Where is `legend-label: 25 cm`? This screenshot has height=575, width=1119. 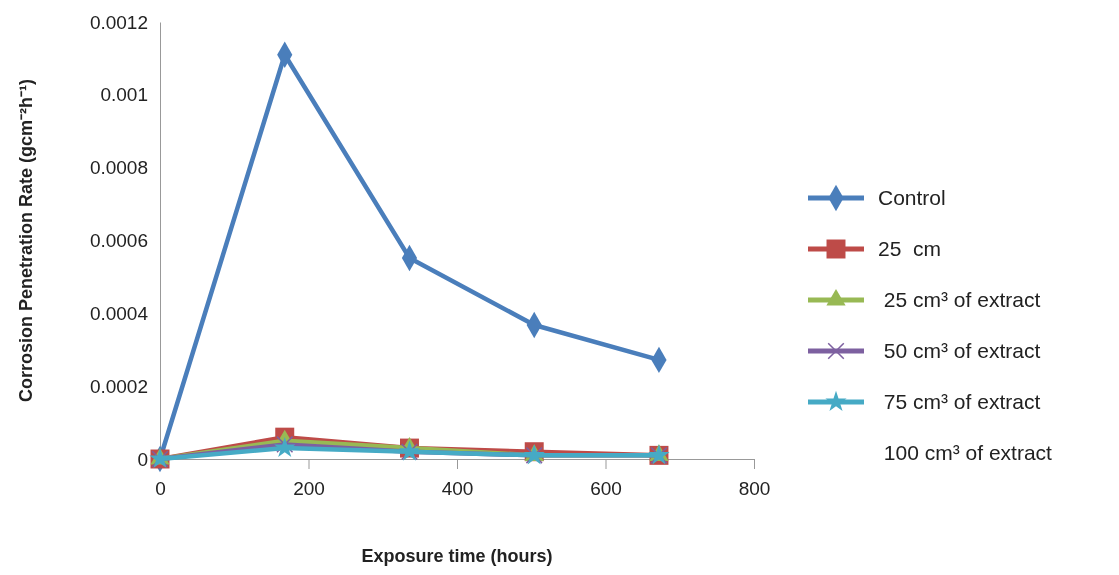
legend-label: 25 cm is located at coordinates (910, 249).